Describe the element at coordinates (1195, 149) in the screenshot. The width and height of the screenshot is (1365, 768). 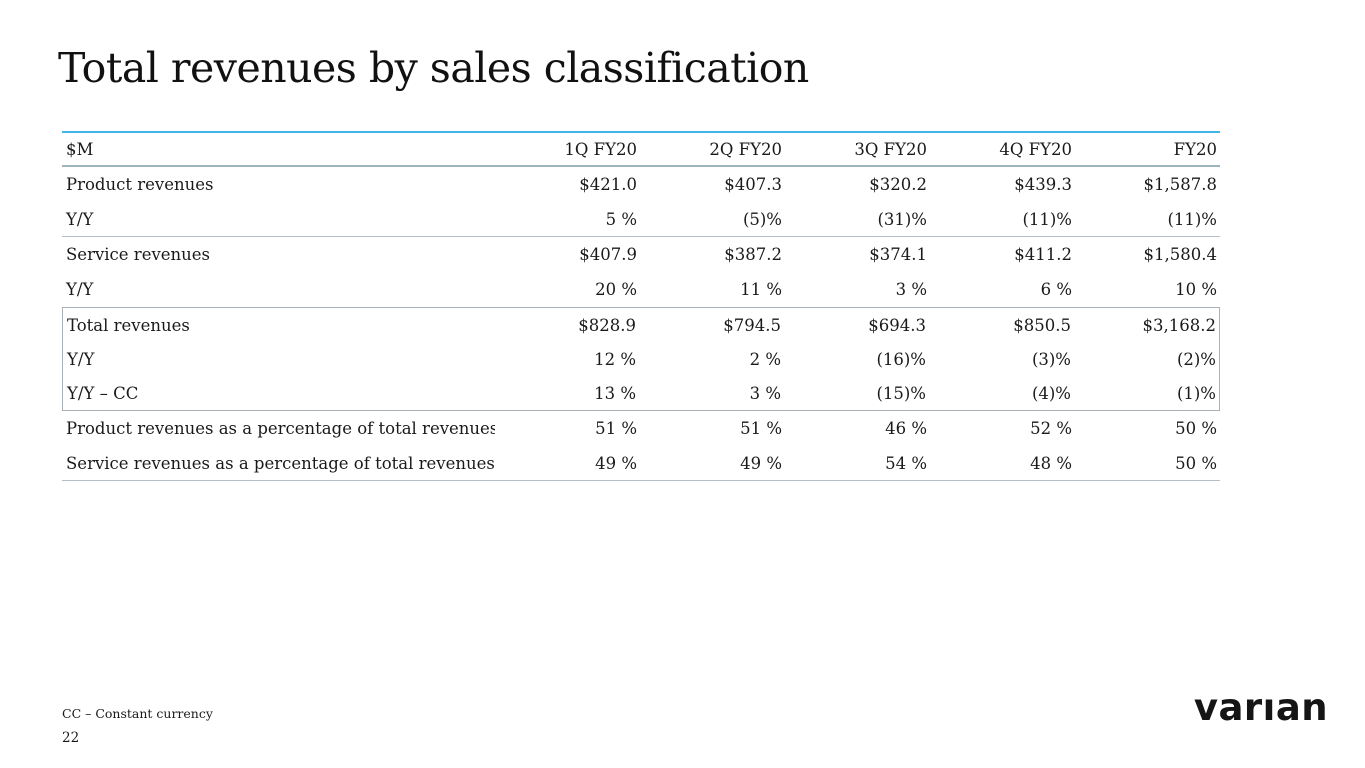
I see `column-header-fy: FY20` at that location.